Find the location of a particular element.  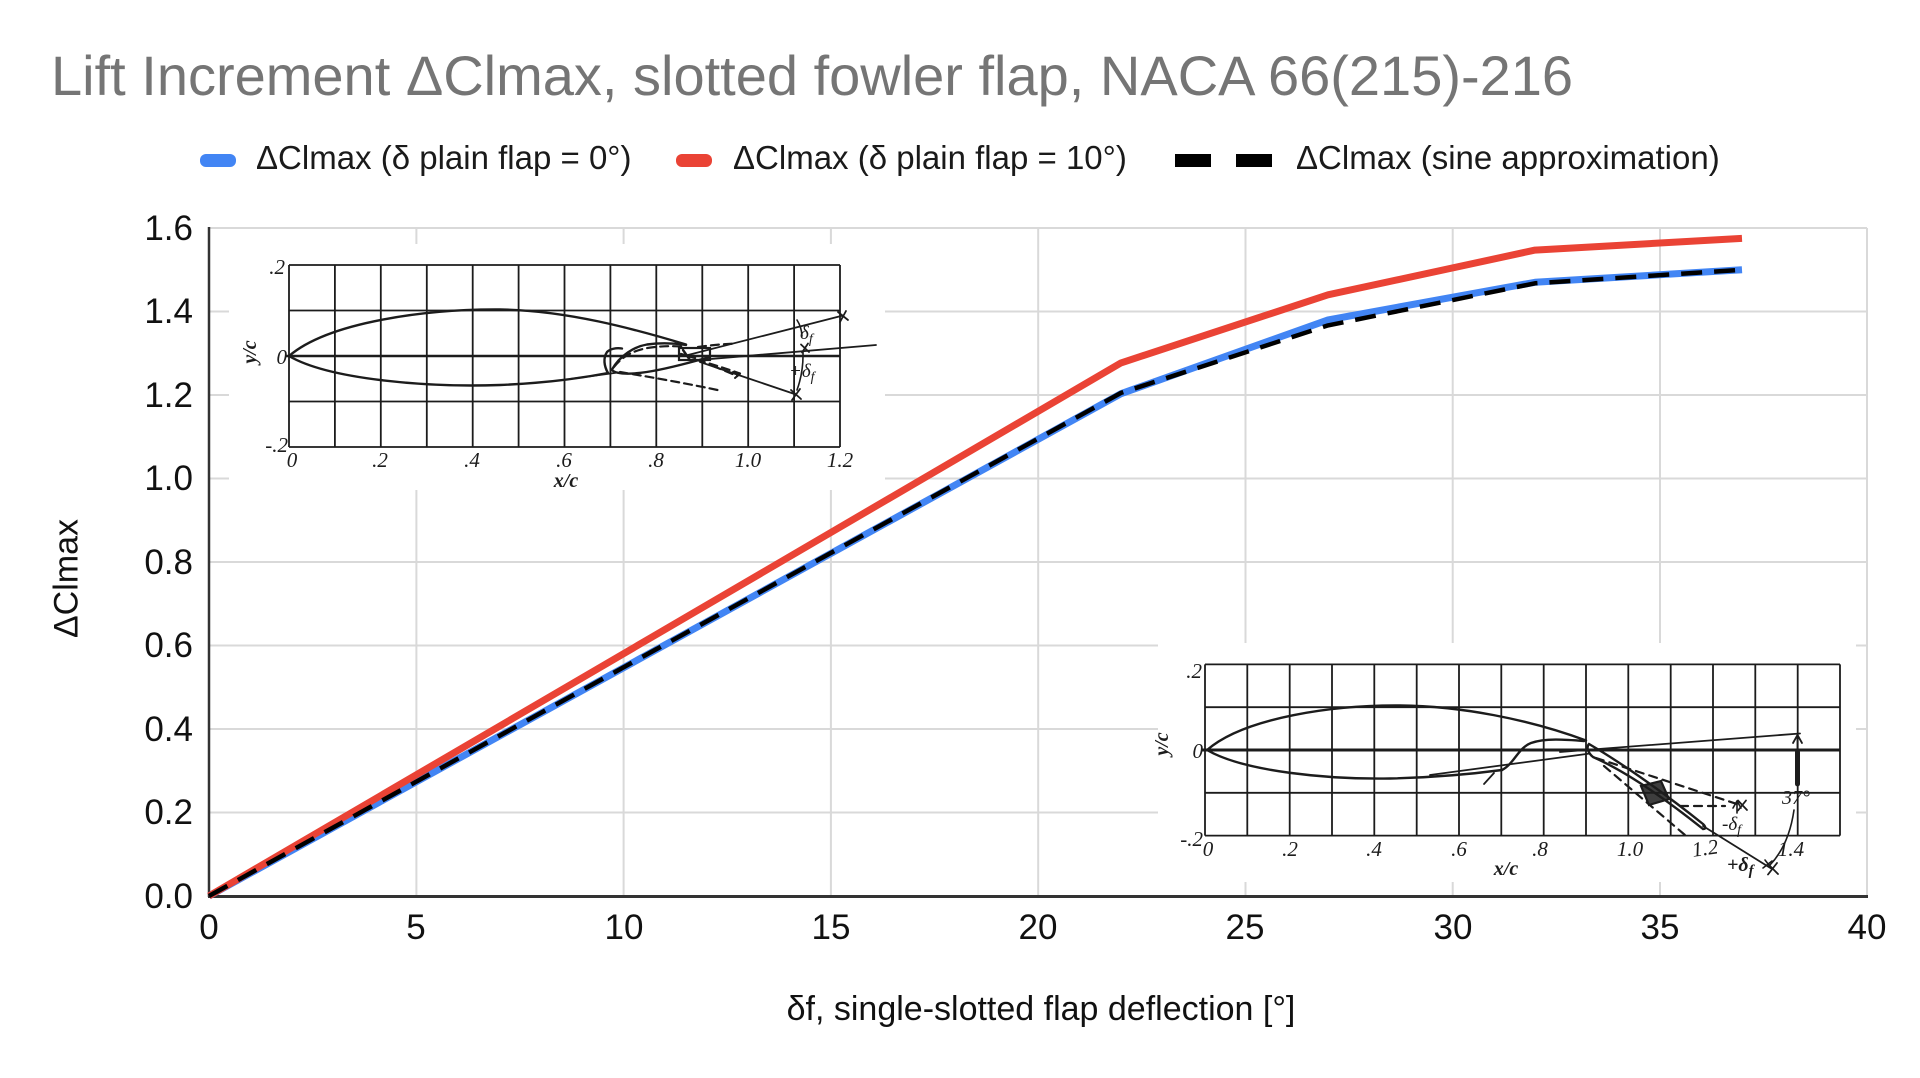

svg-text: 37° is located at coordinates (1795, 798).